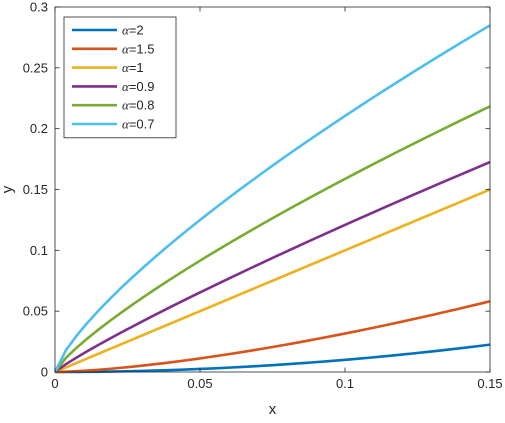 The width and height of the screenshot is (505, 423). I want to click on legend-label: α=0.8, so click(138, 105).